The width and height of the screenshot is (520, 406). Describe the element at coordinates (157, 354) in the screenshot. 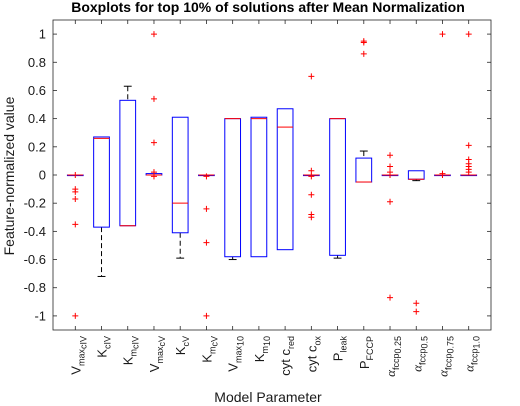

I see `x-tick-label: VmaxcV` at that location.